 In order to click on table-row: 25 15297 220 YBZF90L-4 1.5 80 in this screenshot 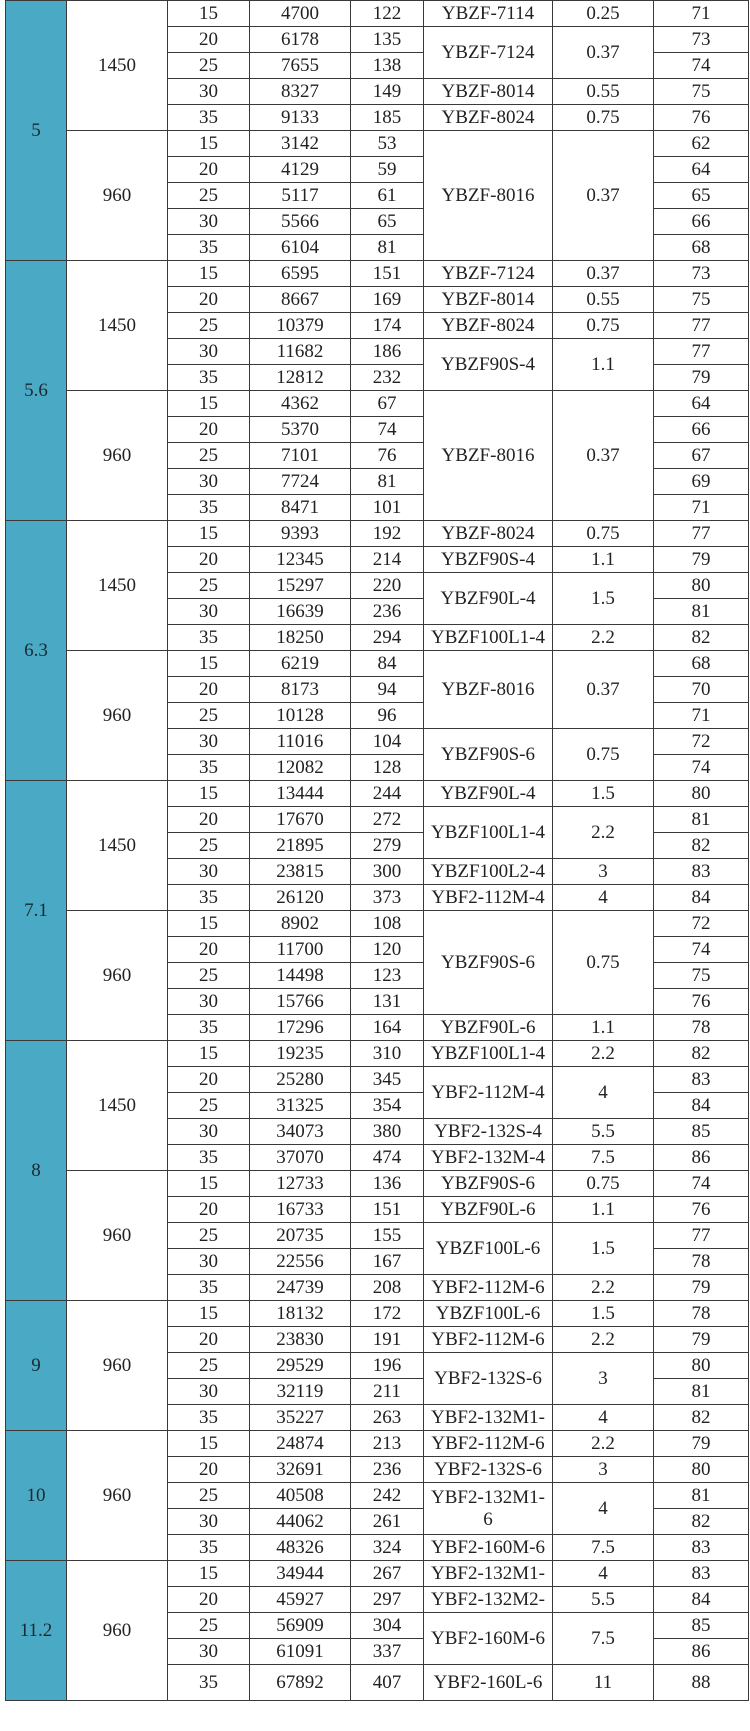, I will do `click(377, 598)`.